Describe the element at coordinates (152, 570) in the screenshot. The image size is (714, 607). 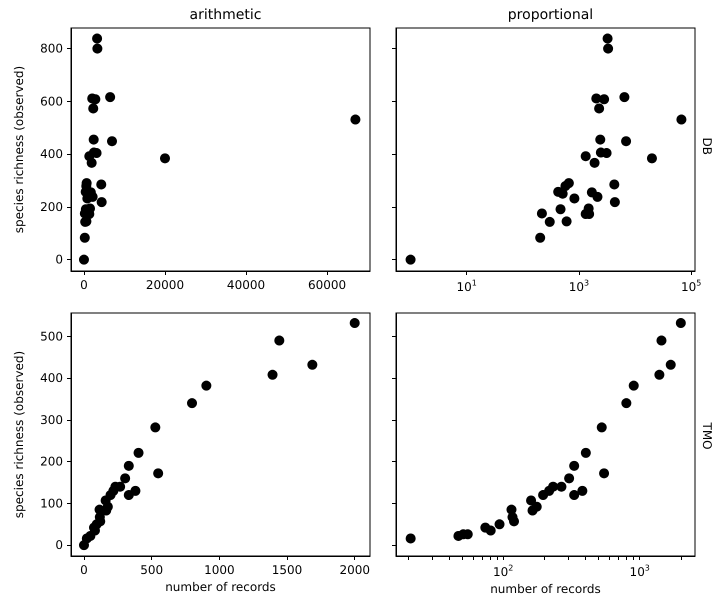
I see `x-tick-label: 500` at that location.